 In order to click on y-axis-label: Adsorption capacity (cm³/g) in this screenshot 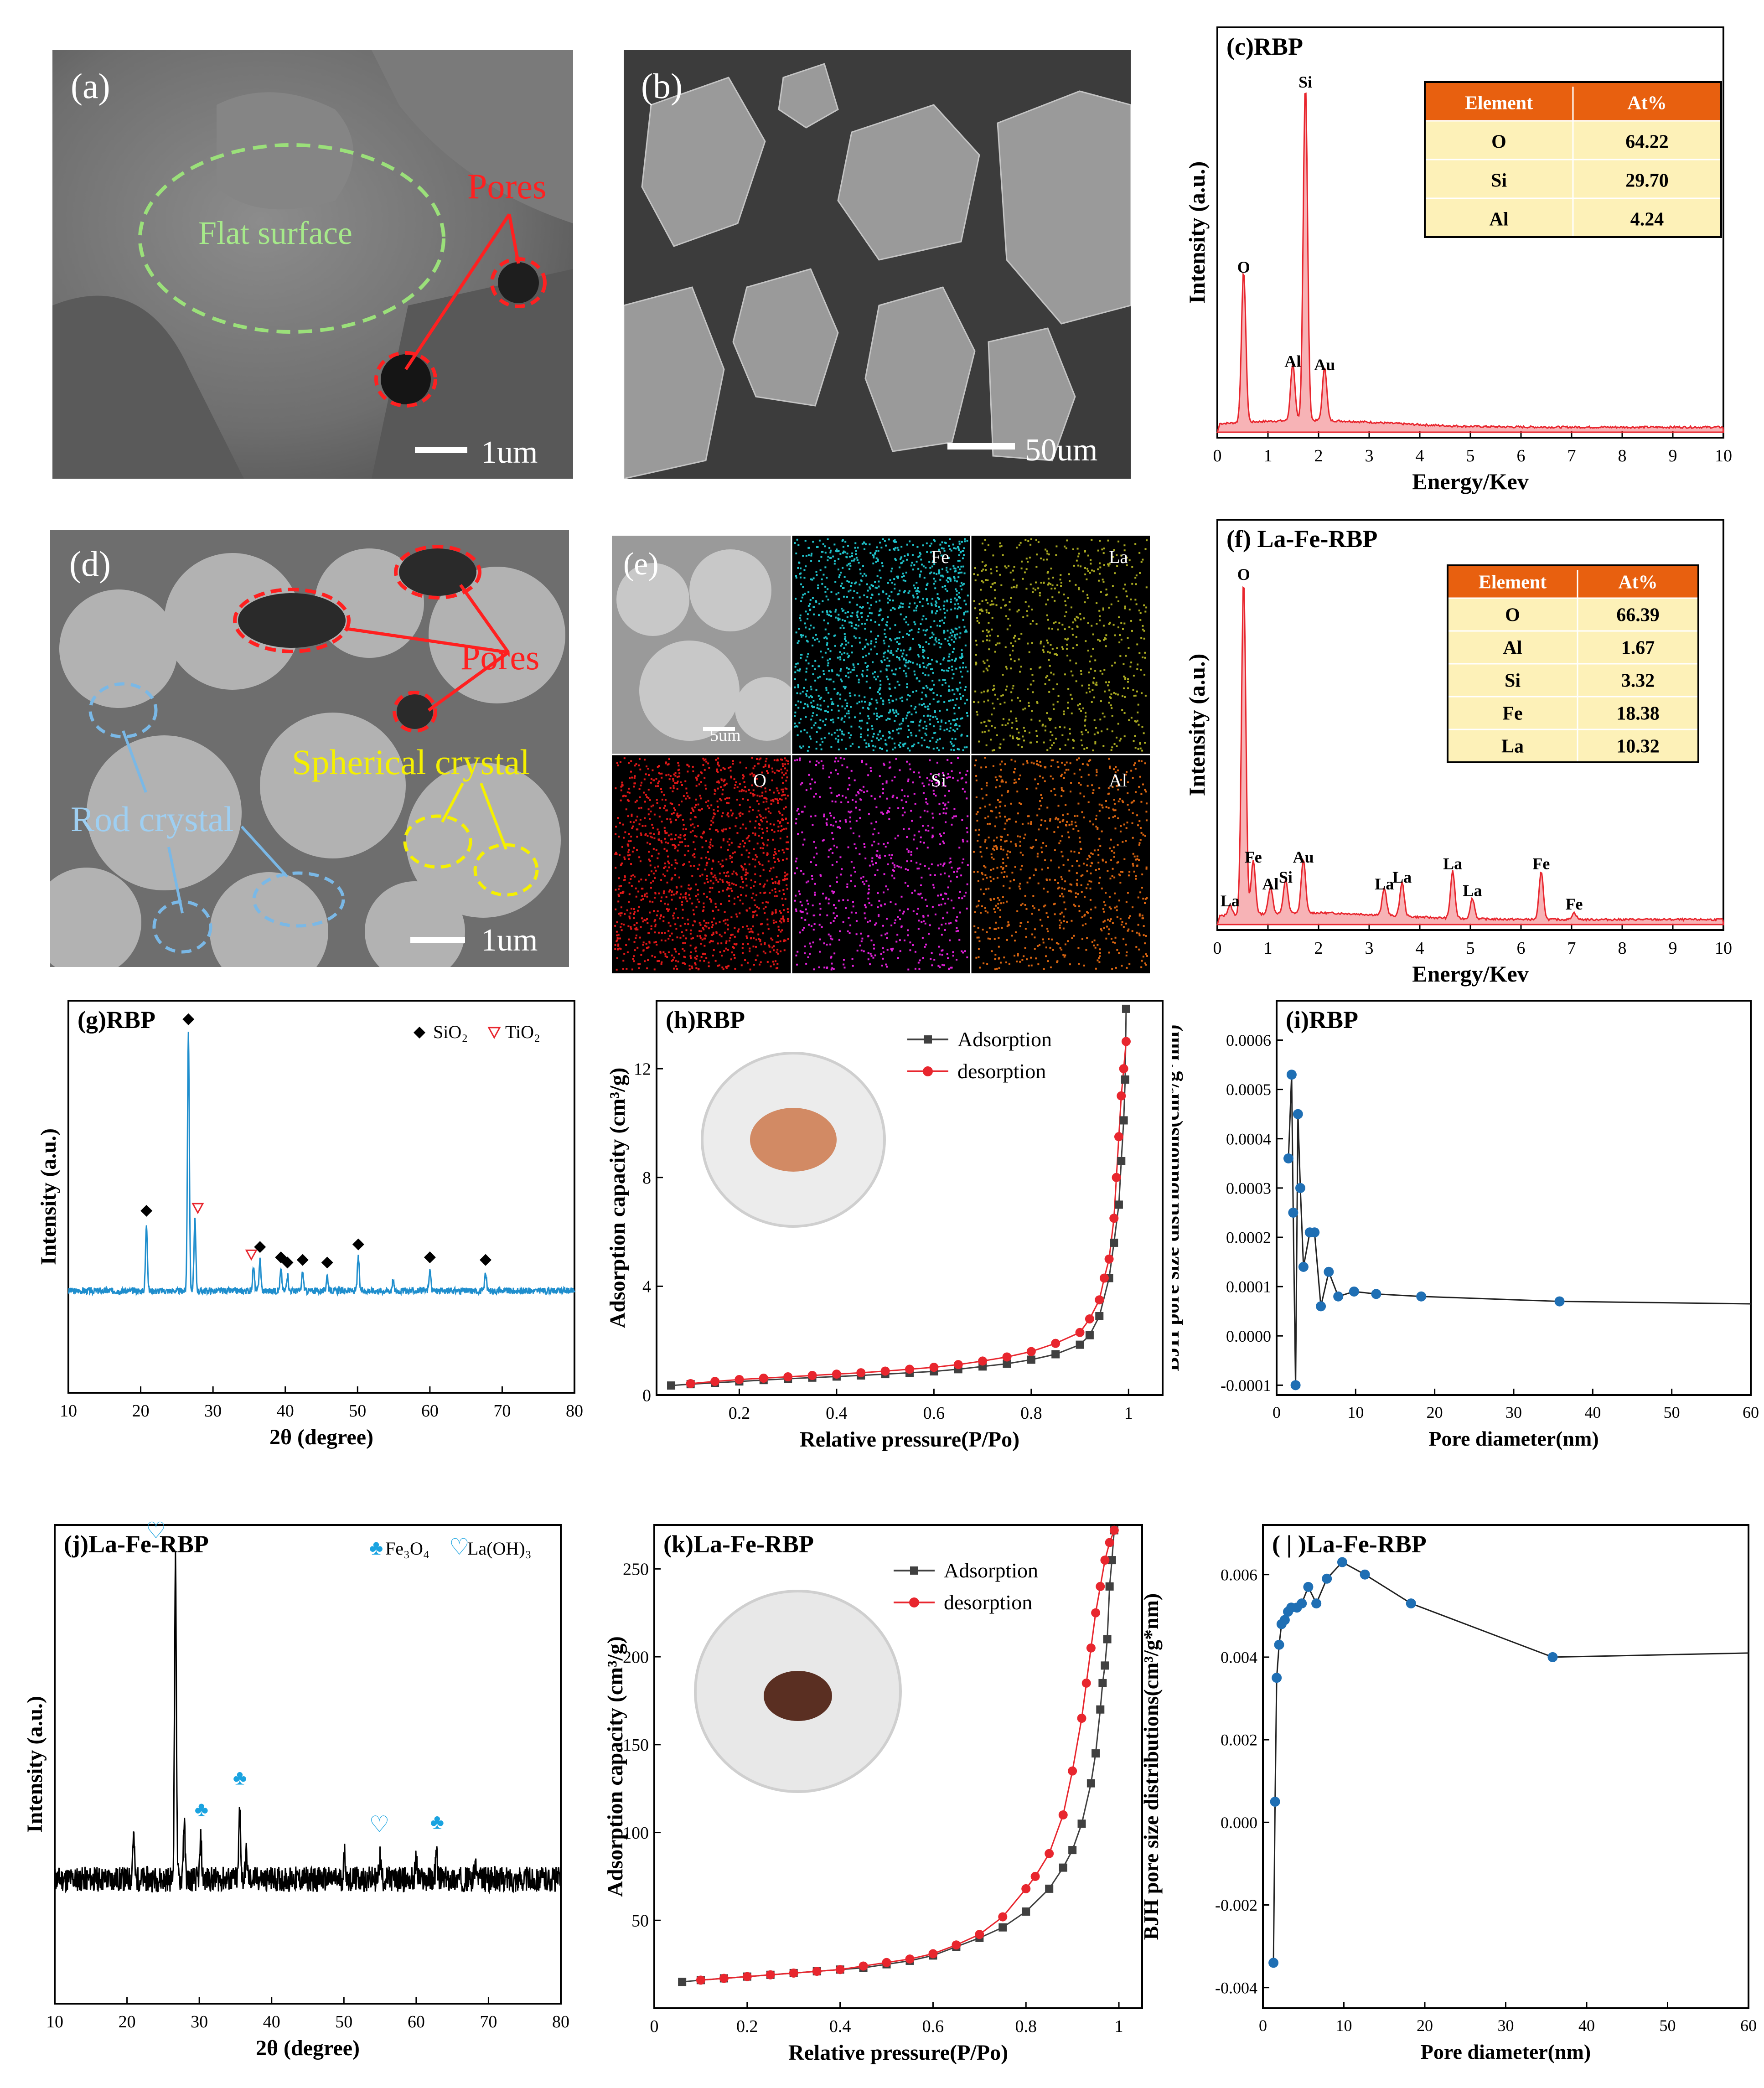, I will do `click(617, 1198)`.